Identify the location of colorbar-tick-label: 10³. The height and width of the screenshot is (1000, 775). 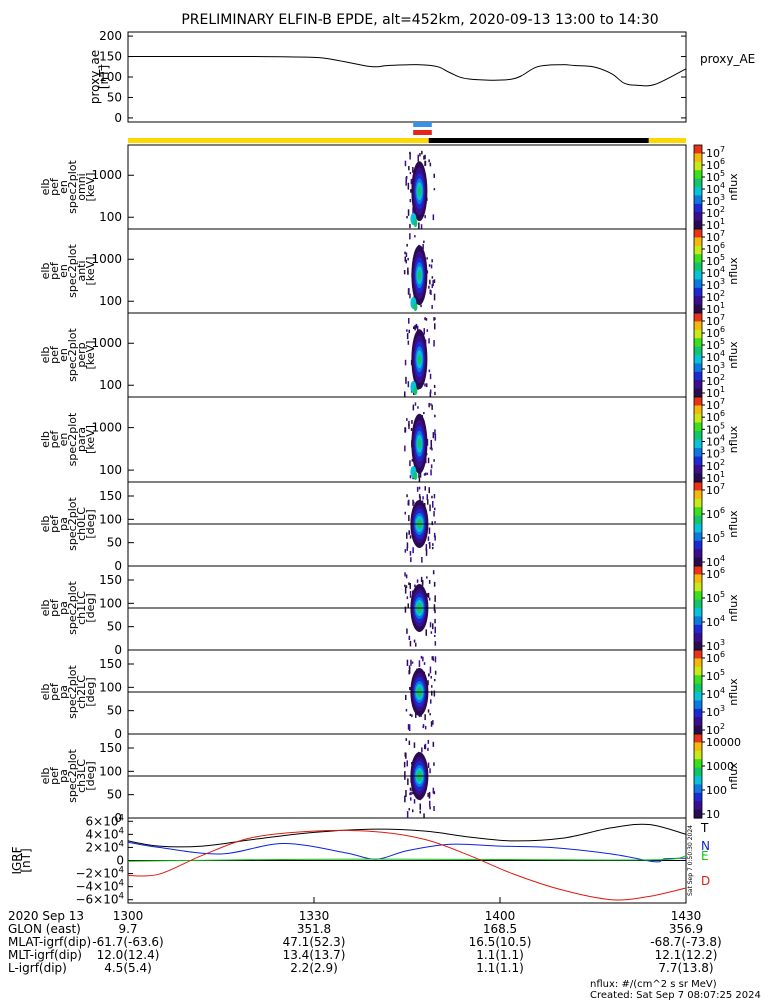
(715, 284).